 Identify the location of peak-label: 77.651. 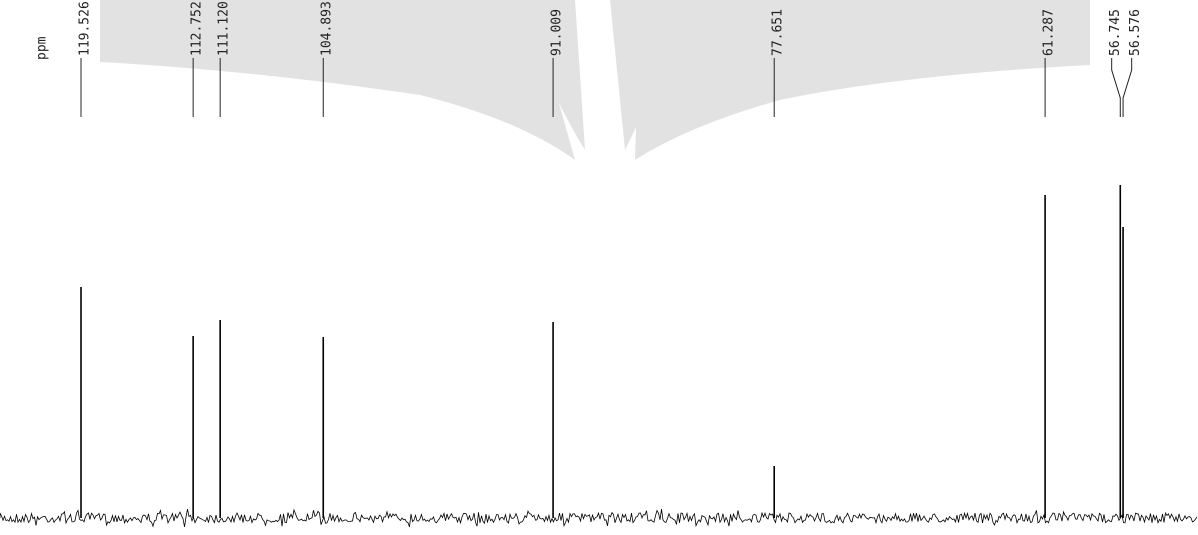
(778, 32).